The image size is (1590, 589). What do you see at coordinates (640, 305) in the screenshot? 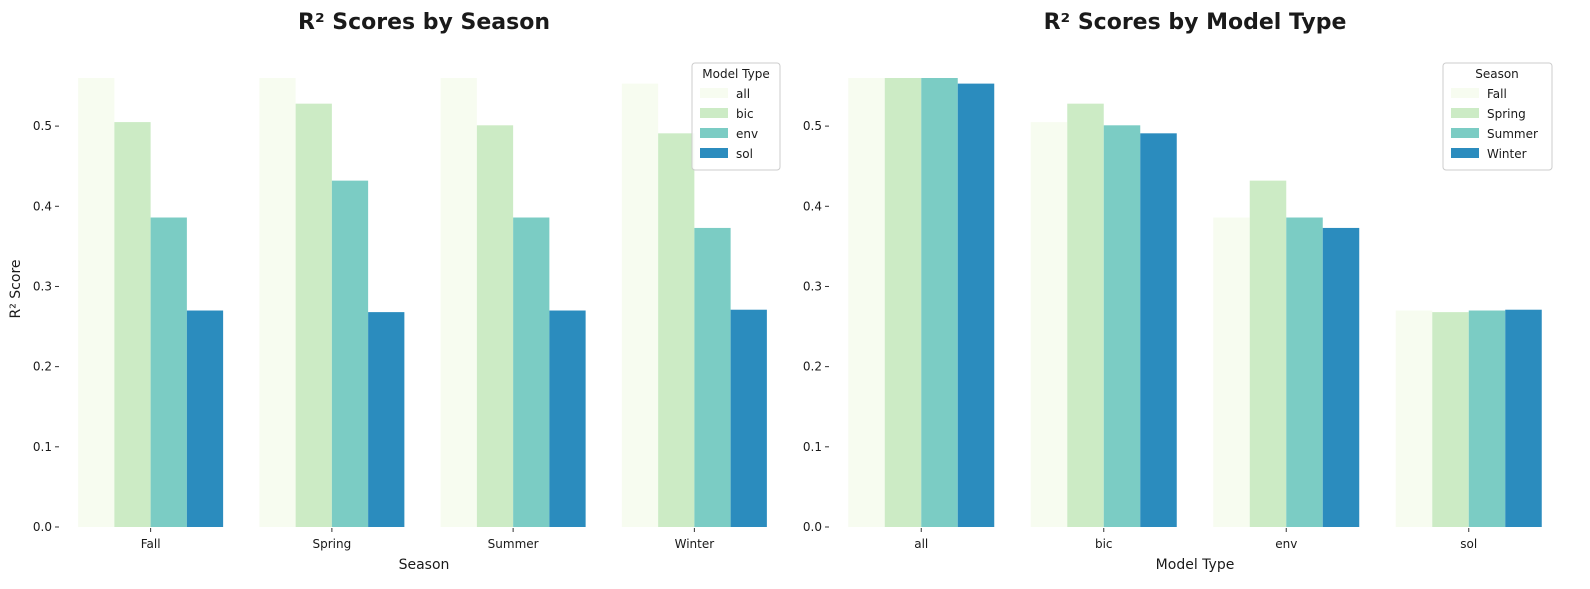
I see `bar-winter-all` at bounding box center [640, 305].